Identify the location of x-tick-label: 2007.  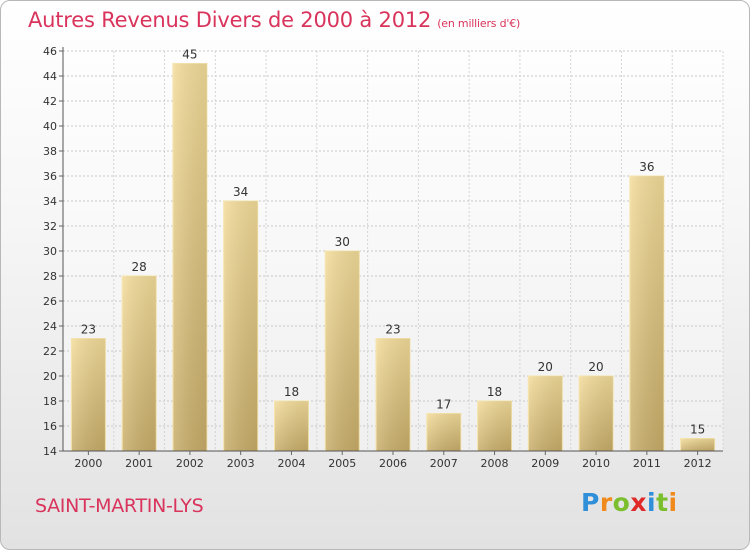
(444, 463).